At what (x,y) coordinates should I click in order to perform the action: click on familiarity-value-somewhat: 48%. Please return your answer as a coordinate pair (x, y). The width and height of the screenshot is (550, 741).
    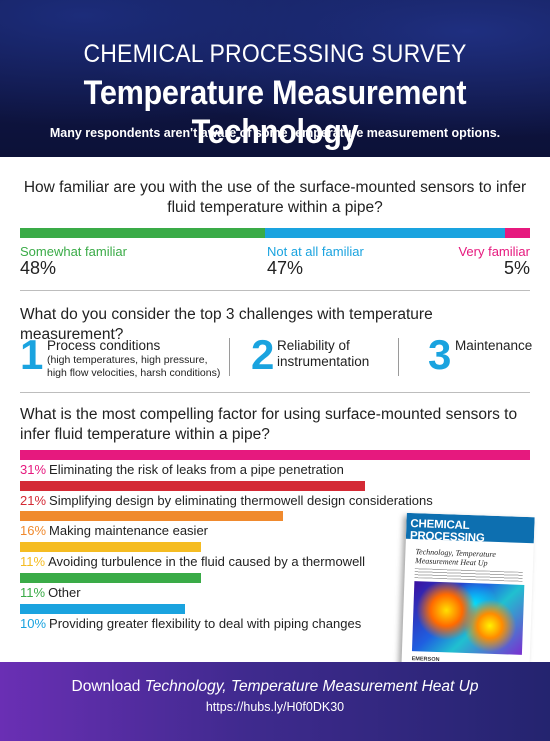
    Looking at the image, I should click on (38, 268).